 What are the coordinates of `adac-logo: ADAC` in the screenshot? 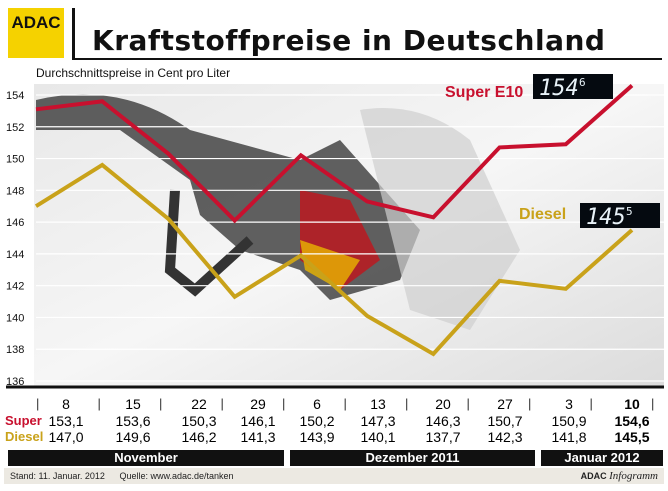 It's located at (36, 33).